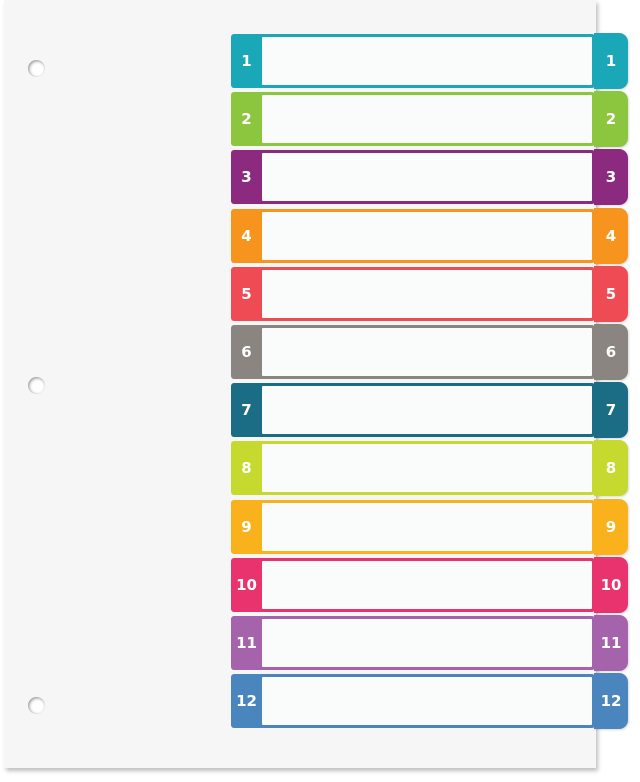 This screenshot has width=640, height=782. Describe the element at coordinates (611, 61) in the screenshot. I see `divider-tab-1: 1` at that location.